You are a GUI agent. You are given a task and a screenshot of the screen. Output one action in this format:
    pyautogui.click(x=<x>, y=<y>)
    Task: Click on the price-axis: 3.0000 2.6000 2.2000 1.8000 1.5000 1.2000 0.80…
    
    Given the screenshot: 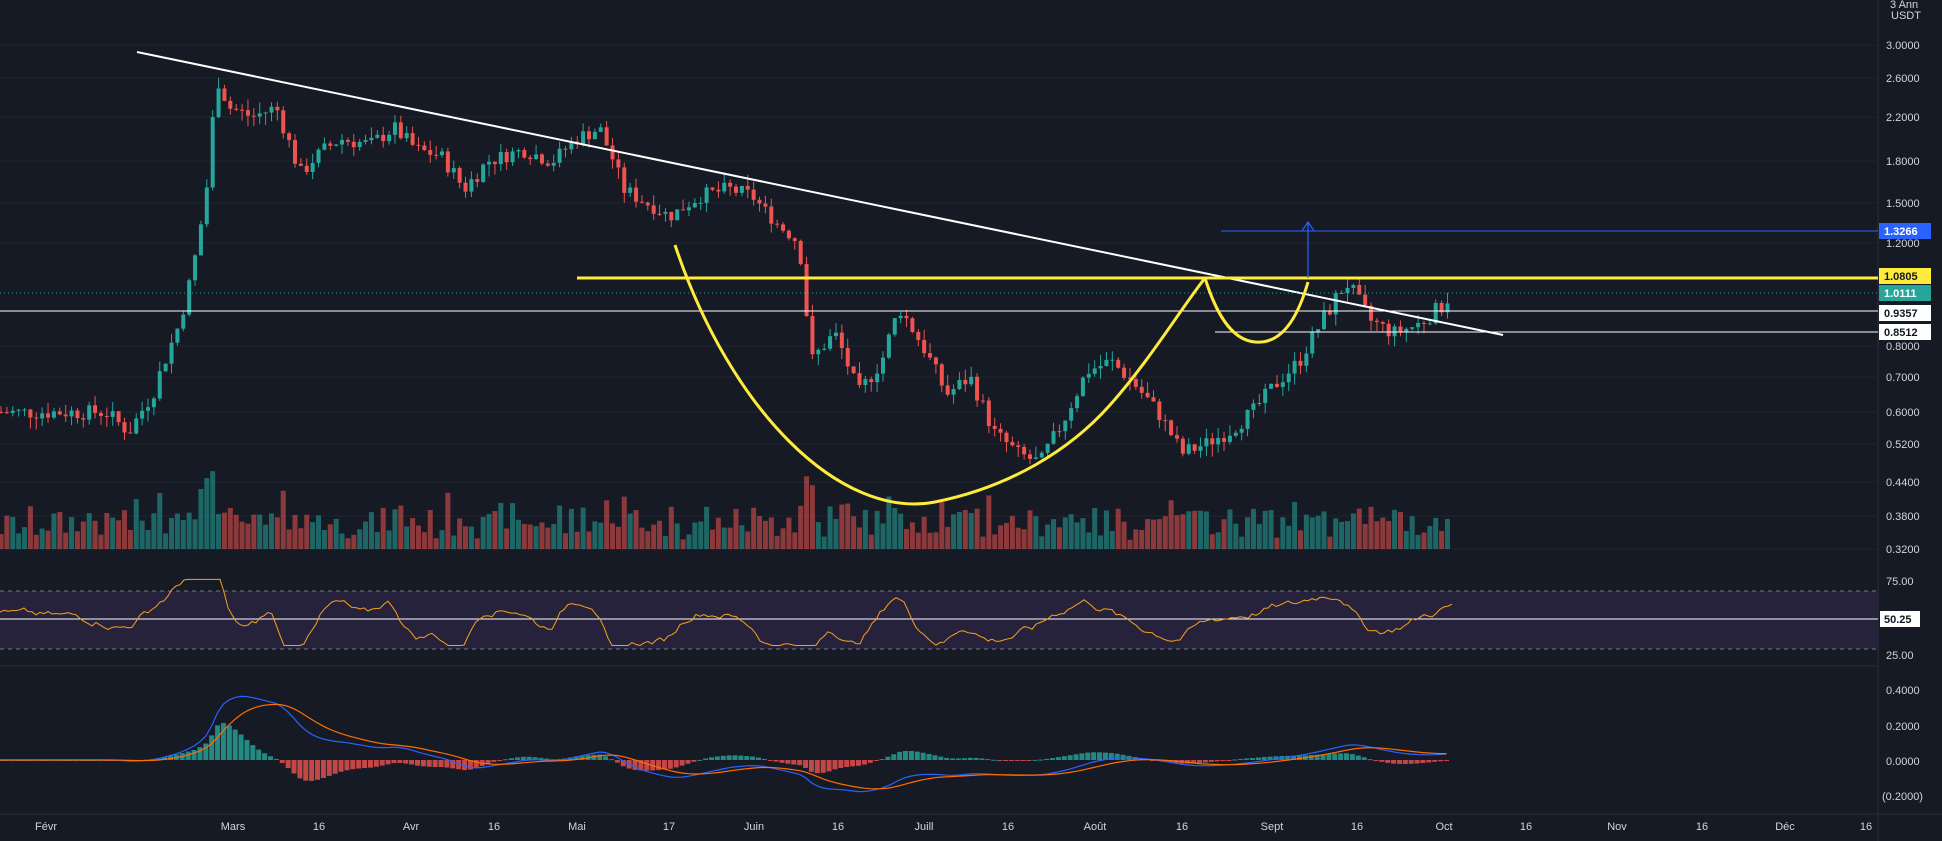 What is the action you would take?
    pyautogui.click(x=1903, y=298)
    